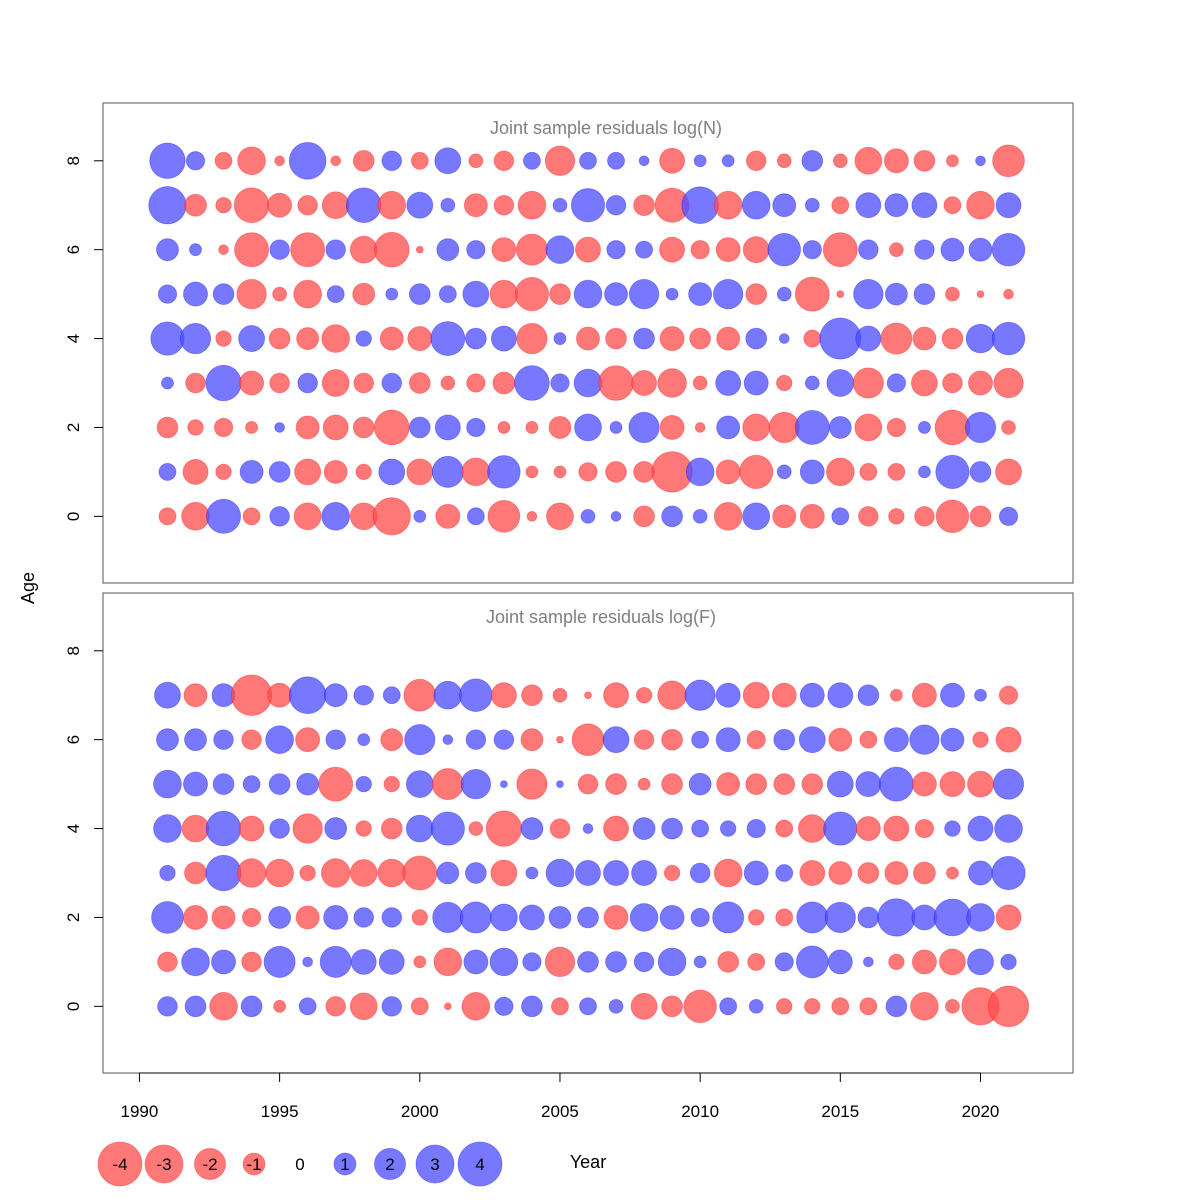 Image resolution: width=1200 pixels, height=1200 pixels. I want to click on y-tick-label: 8, so click(73, 160).